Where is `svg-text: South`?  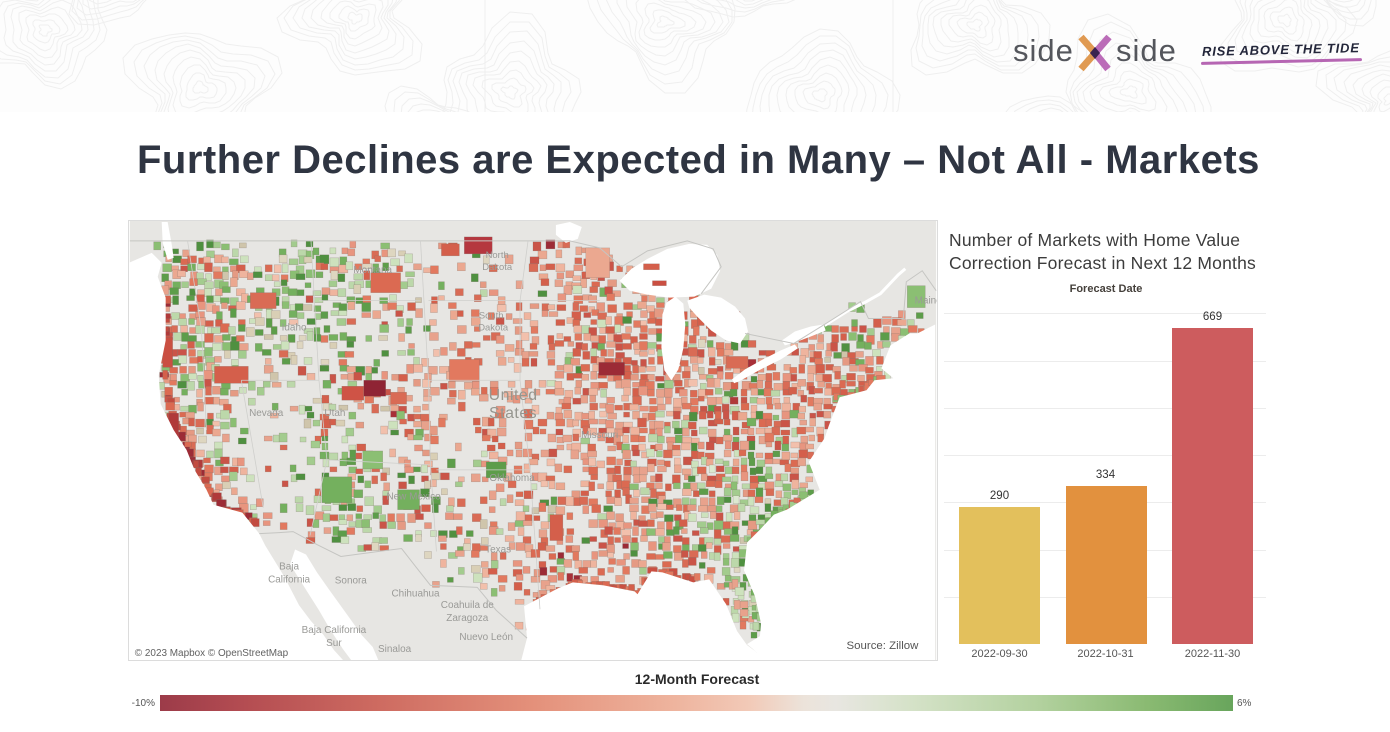
svg-text: South is located at coordinates (491, 316).